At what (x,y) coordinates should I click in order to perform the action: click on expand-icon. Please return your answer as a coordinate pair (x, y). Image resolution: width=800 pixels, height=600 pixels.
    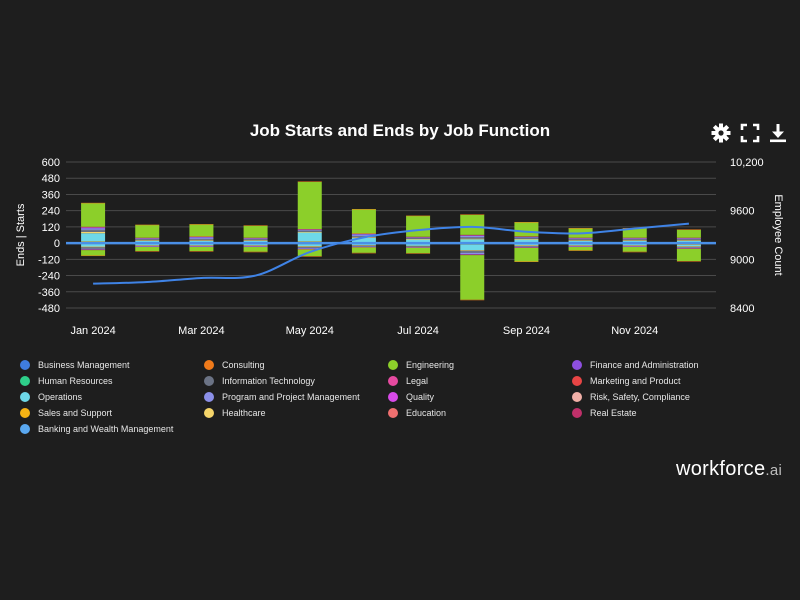
    Looking at the image, I should click on (750, 133).